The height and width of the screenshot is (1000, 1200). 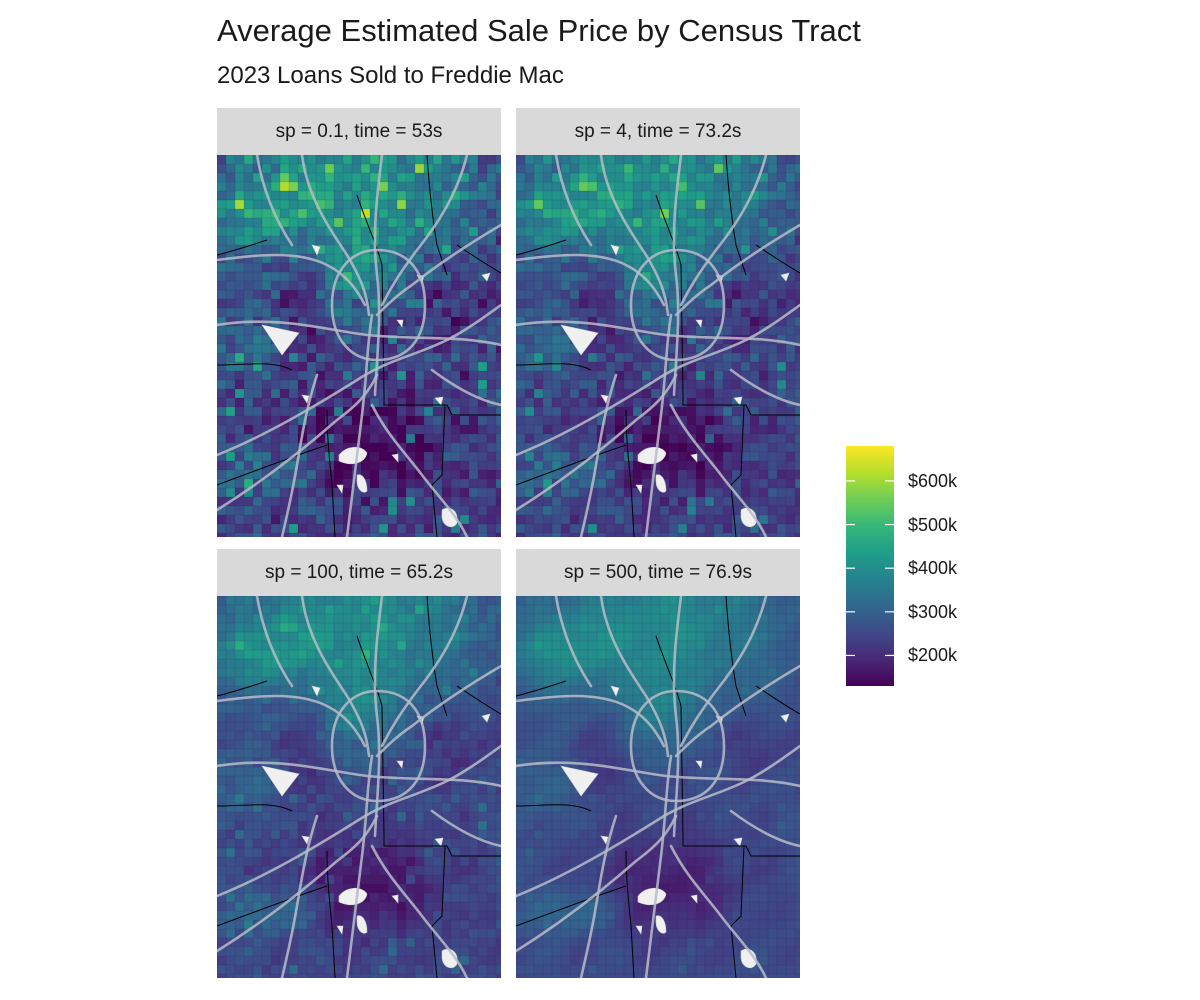 What do you see at coordinates (274, 201) in the screenshot?
I see `highway-line` at bounding box center [274, 201].